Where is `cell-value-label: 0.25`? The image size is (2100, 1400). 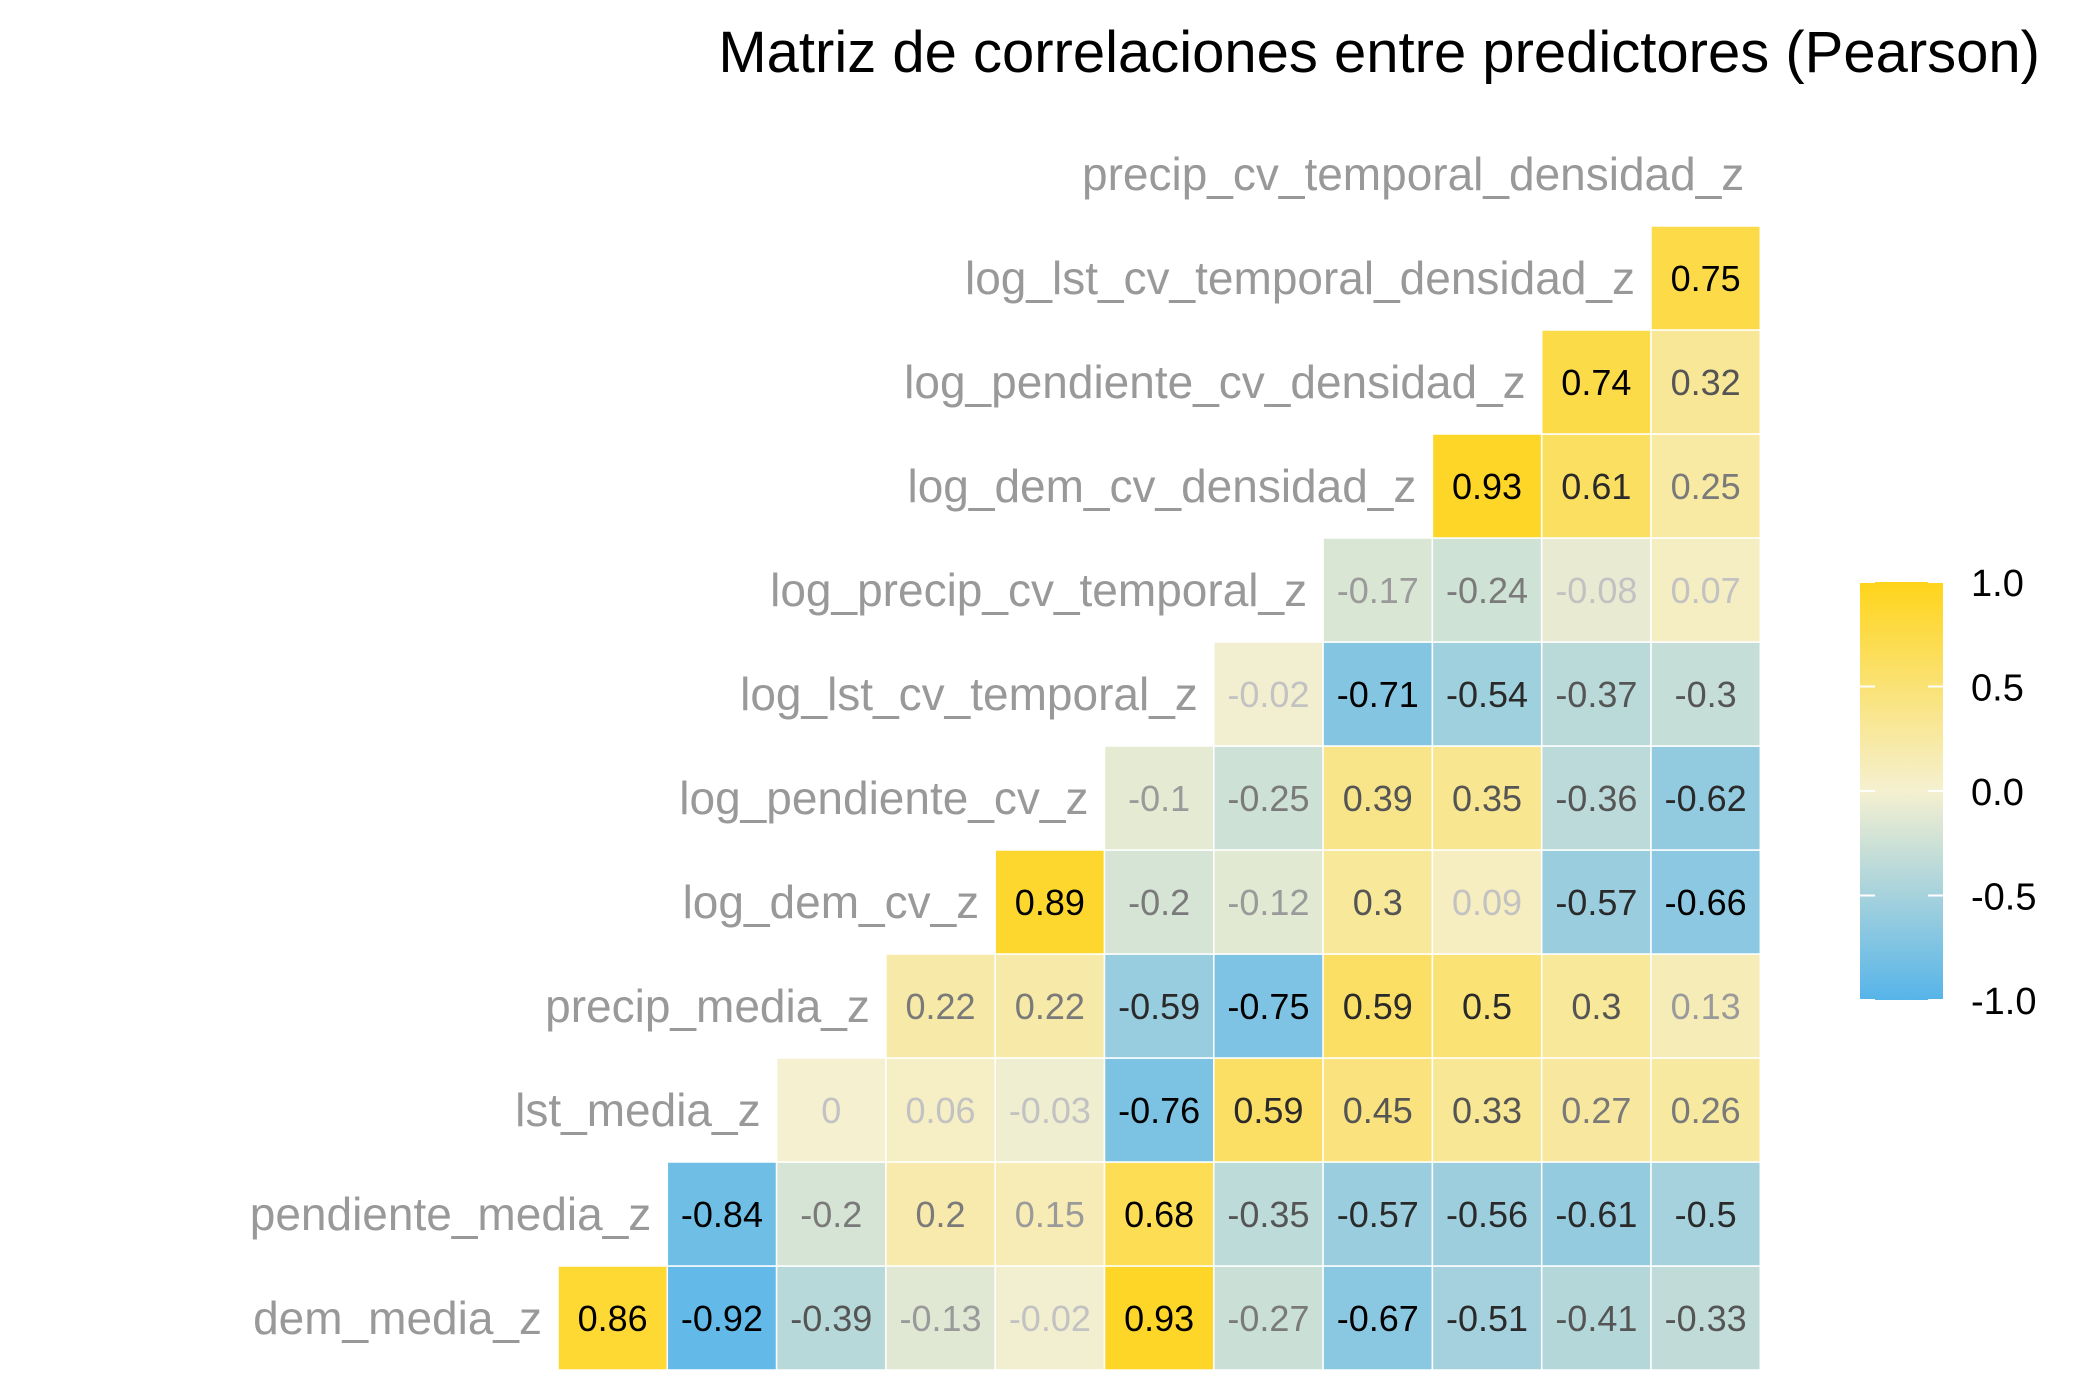 cell-value-label: 0.25 is located at coordinates (1706, 486).